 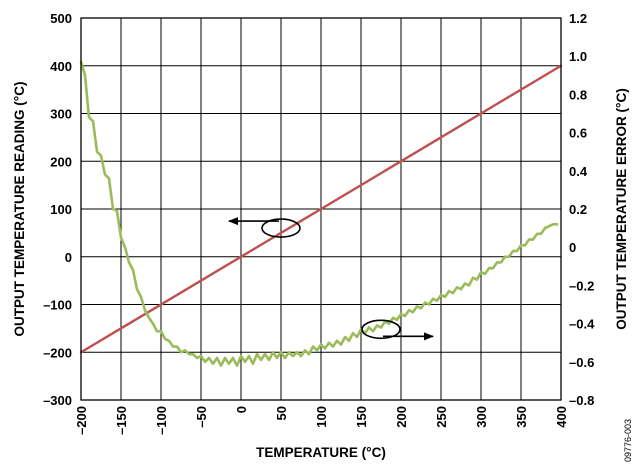 What do you see at coordinates (628, 440) in the screenshot?
I see `figure-id-label: 09776-003` at bounding box center [628, 440].